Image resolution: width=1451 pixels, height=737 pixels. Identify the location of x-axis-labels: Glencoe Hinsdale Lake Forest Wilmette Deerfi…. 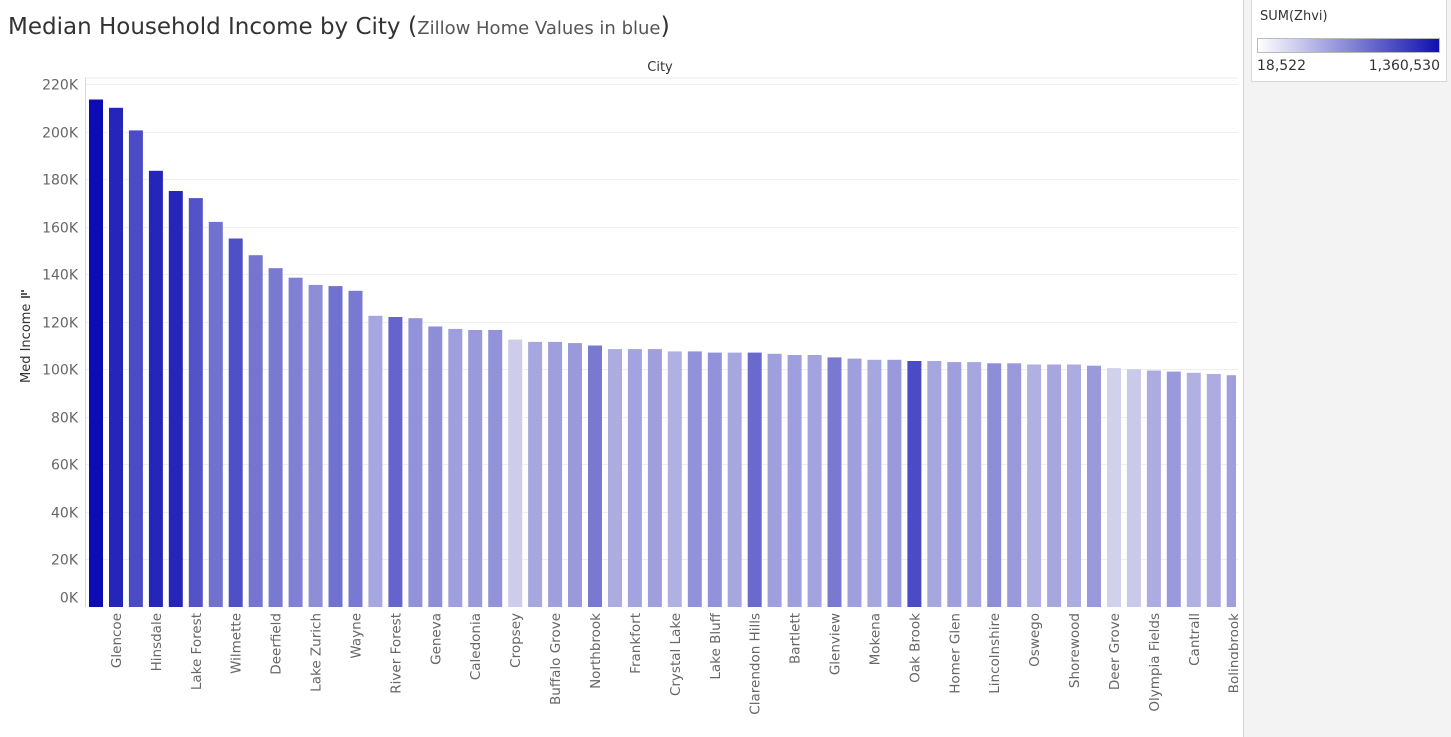
(676, 663).